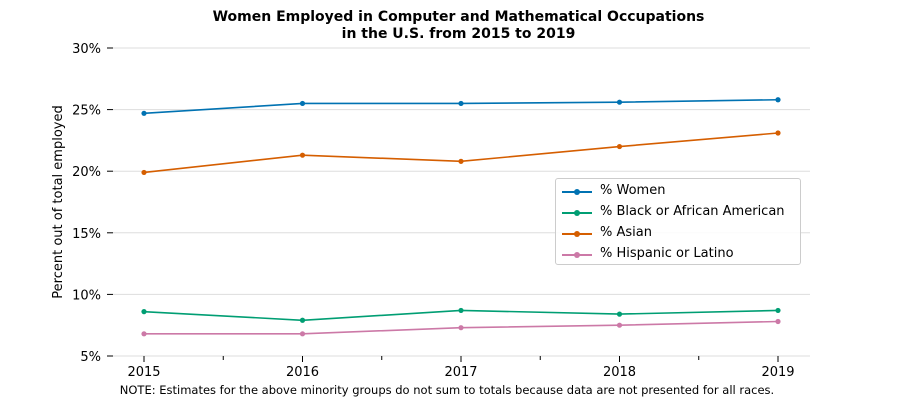 The image size is (900, 400). I want to click on x-tick-label: 2018, so click(619, 372).